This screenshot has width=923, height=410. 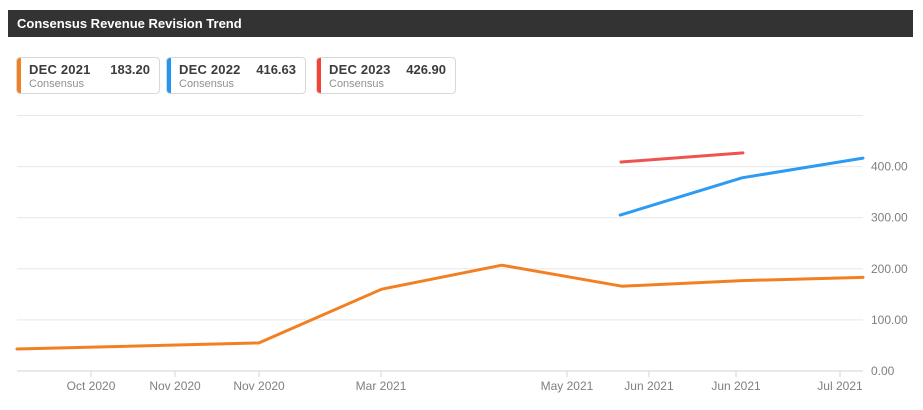 What do you see at coordinates (319, 75) in the screenshot?
I see `legend-accent-red` at bounding box center [319, 75].